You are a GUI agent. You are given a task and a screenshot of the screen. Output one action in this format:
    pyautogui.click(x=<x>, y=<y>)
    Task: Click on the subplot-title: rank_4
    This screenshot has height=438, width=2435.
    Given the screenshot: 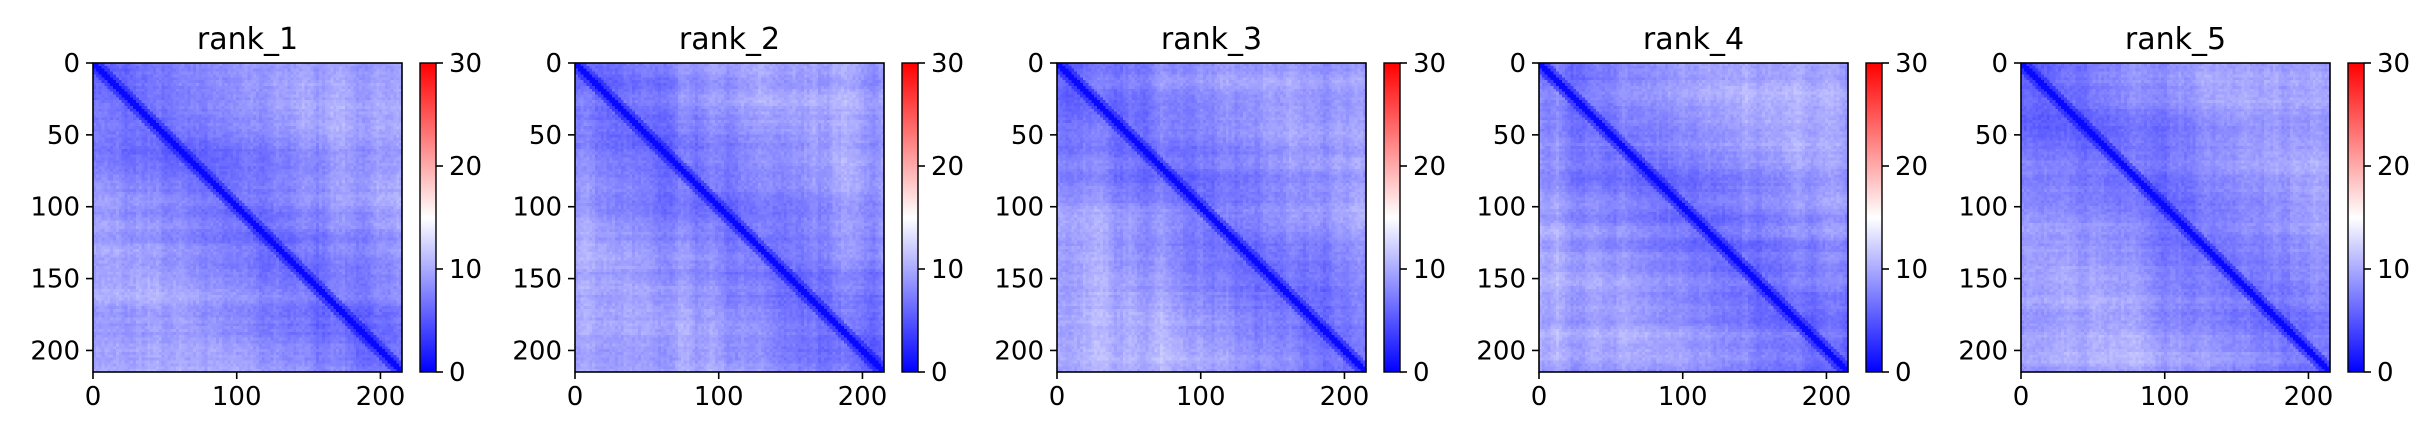 What is the action you would take?
    pyautogui.click(x=1693, y=39)
    